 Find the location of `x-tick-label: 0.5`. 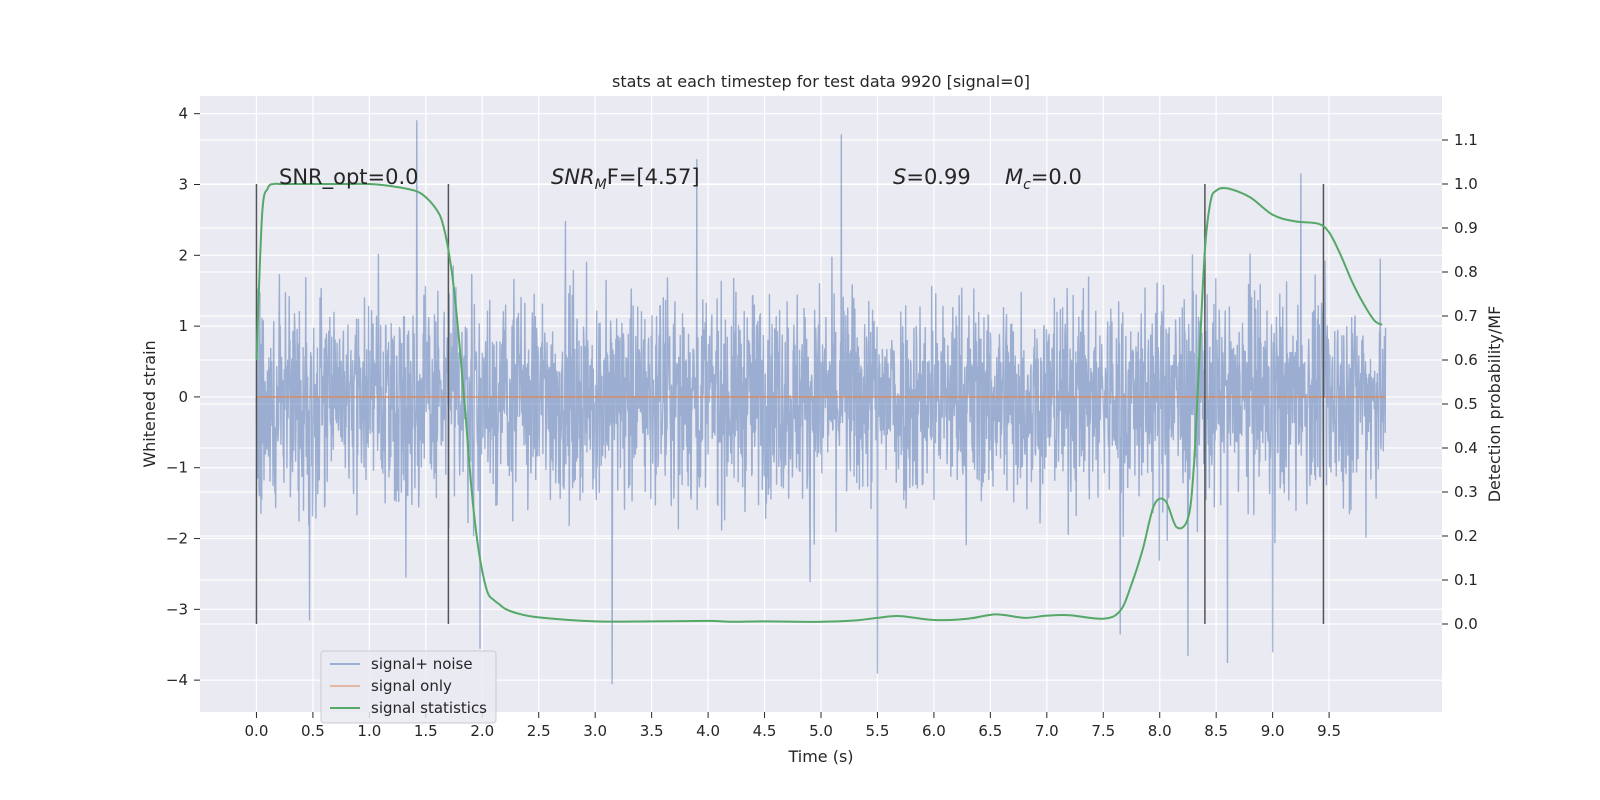

x-tick-label: 0.5 is located at coordinates (313, 731).